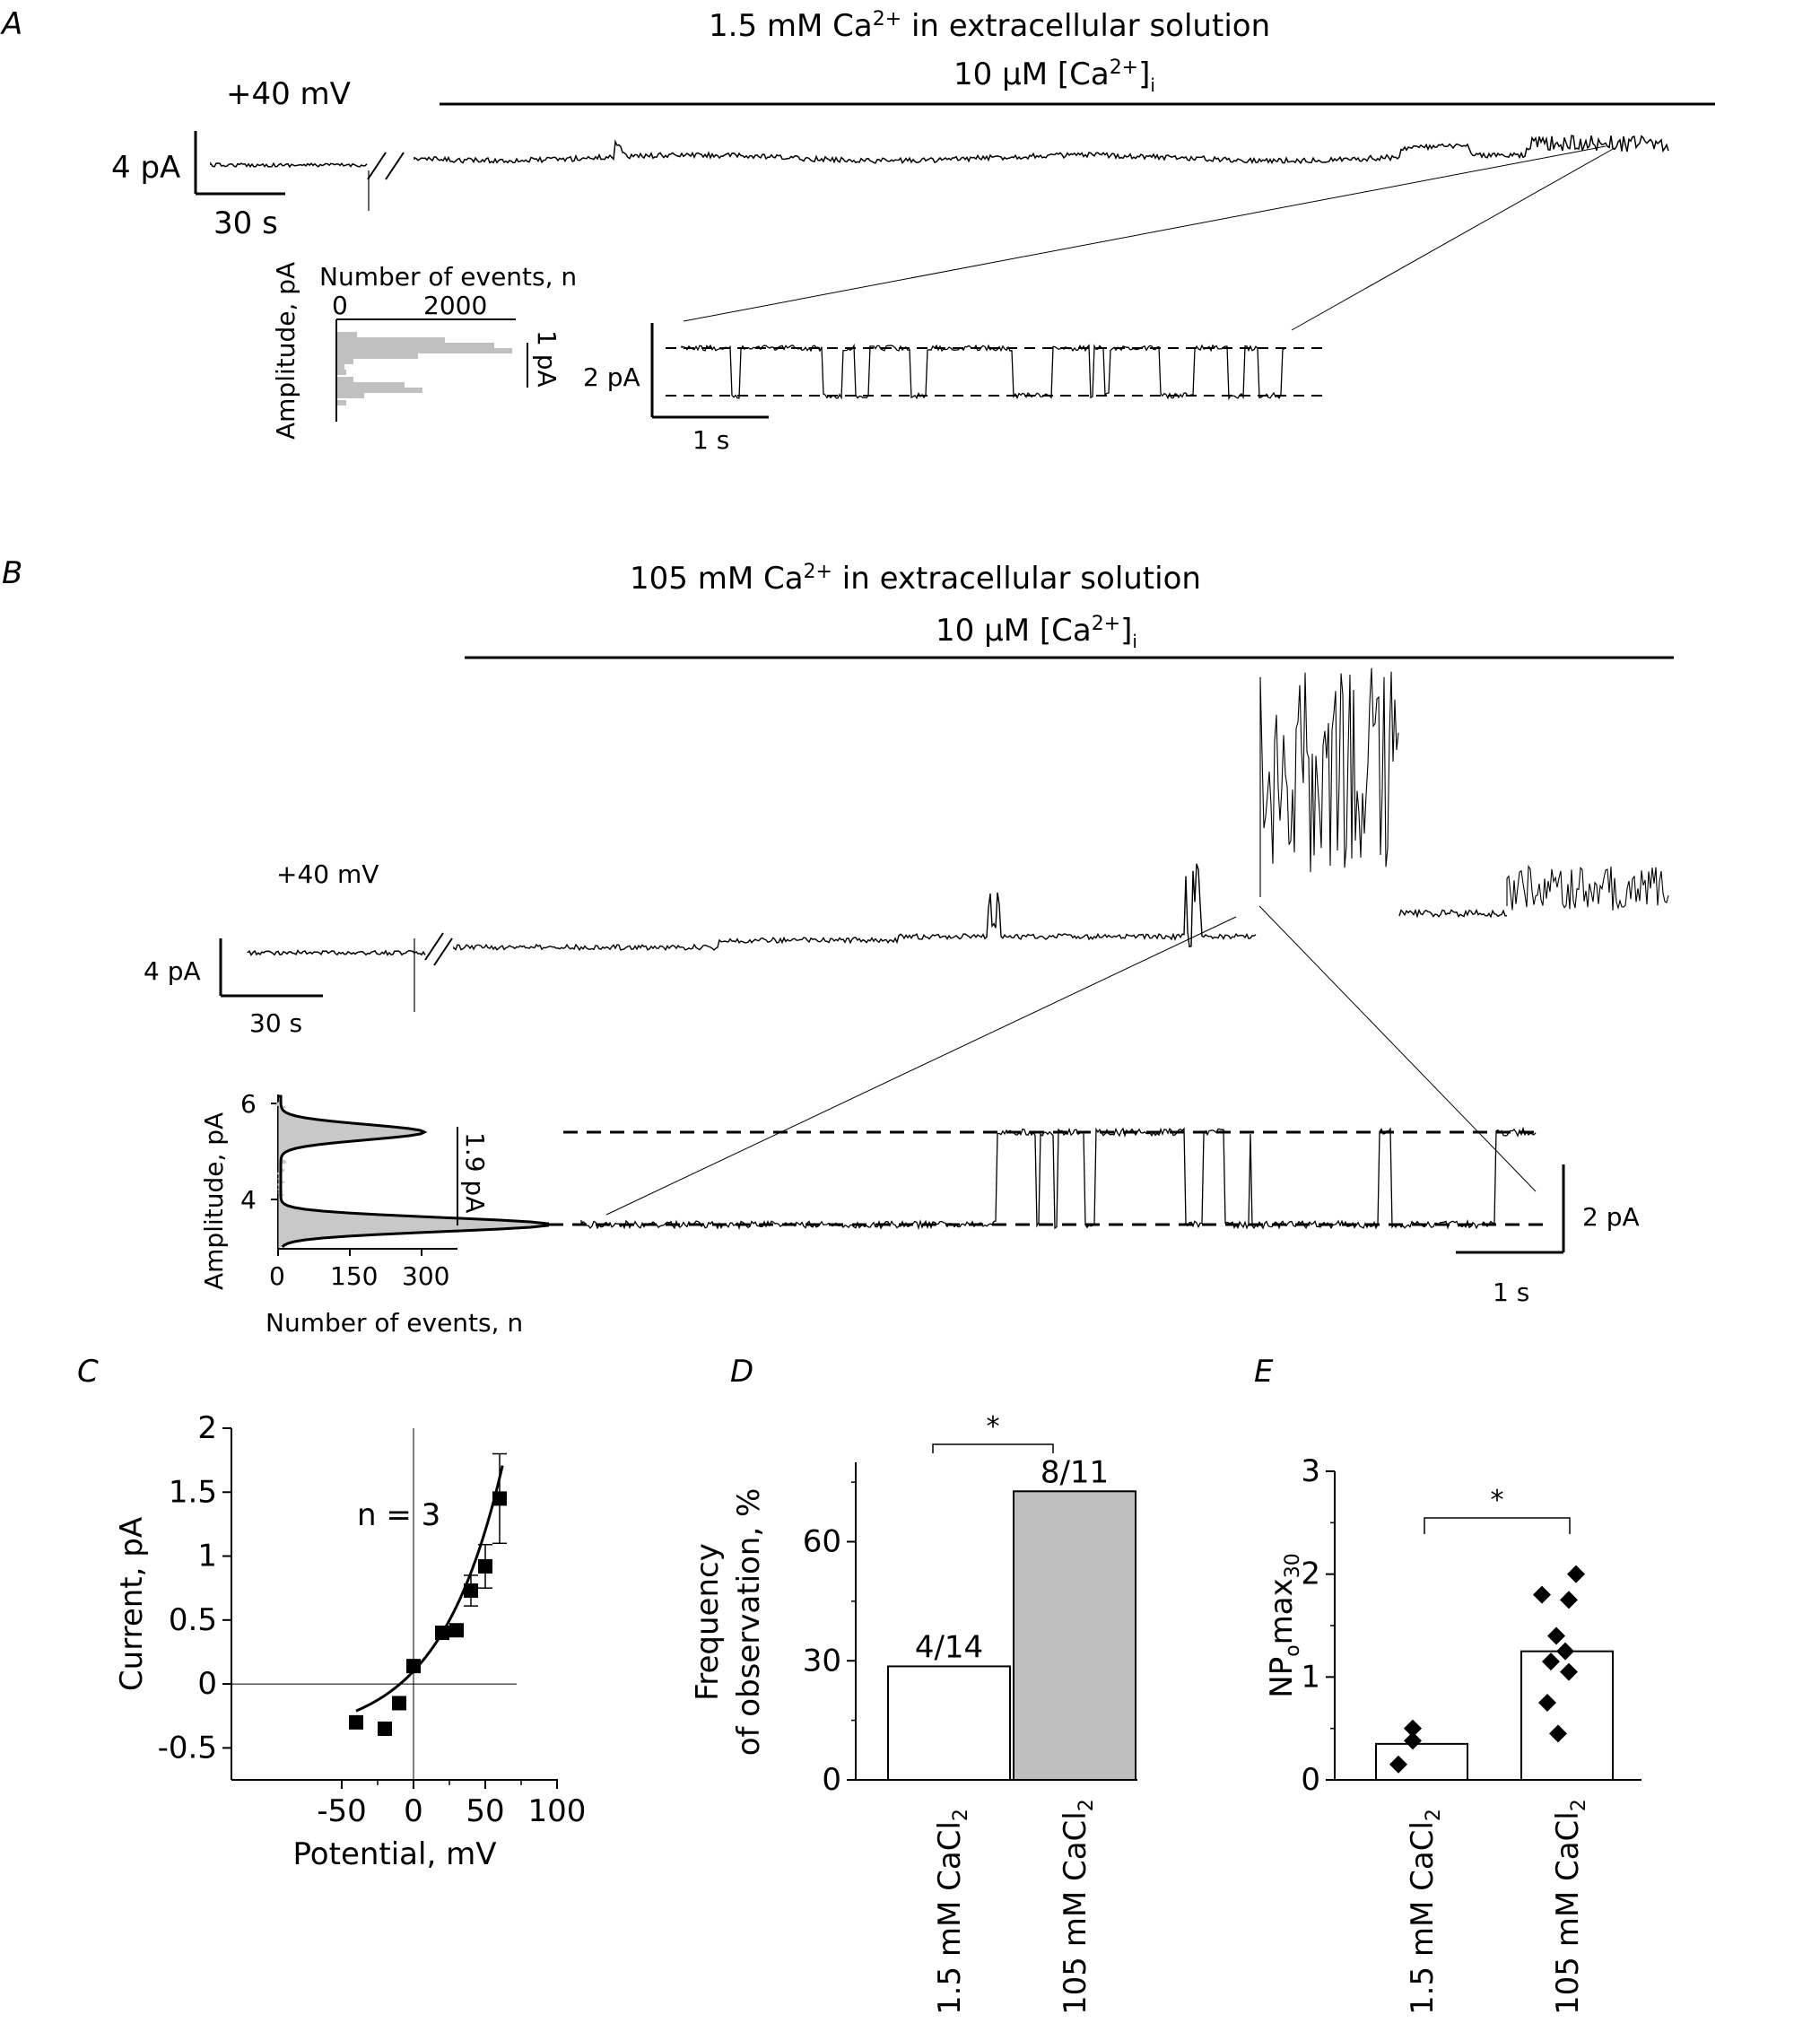 Image resolution: width=1820 pixels, height=2023 pixels. I want to click on chart-c-annotation: n = 3, so click(398, 1515).